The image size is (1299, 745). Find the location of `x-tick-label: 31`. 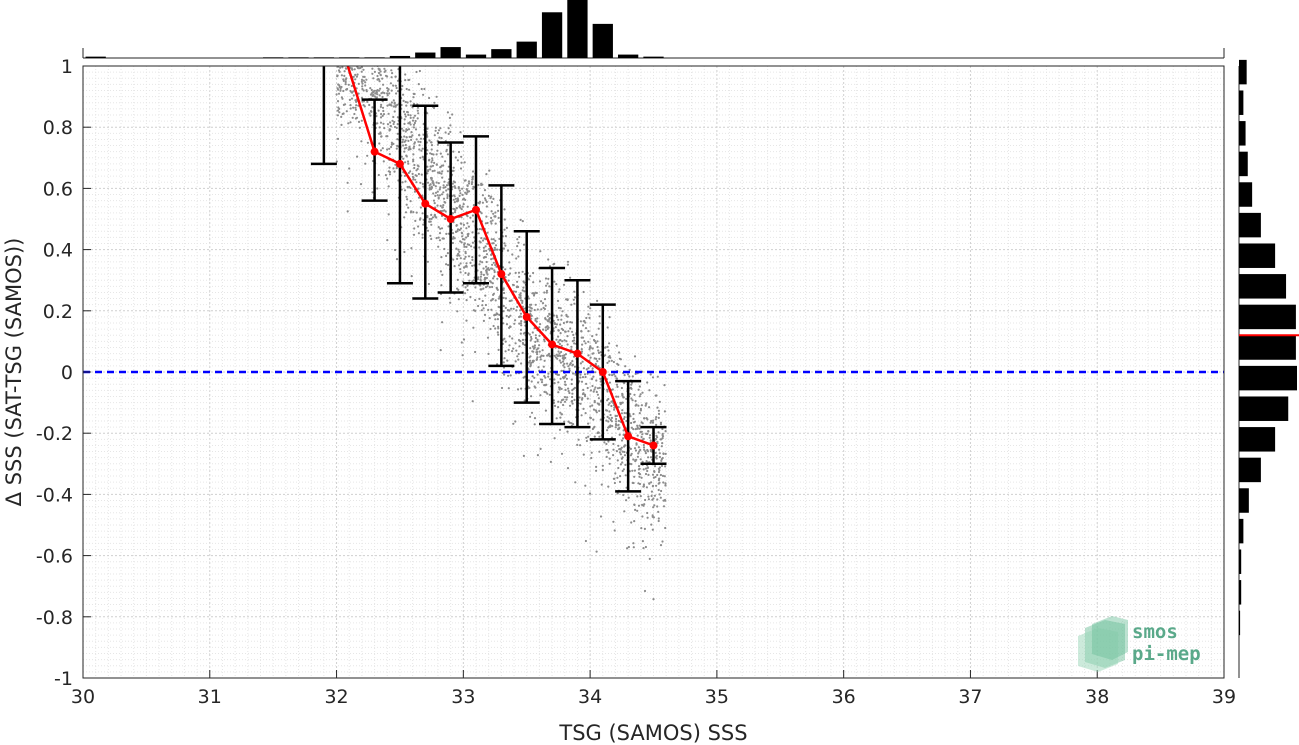

x-tick-label: 31 is located at coordinates (210, 697).